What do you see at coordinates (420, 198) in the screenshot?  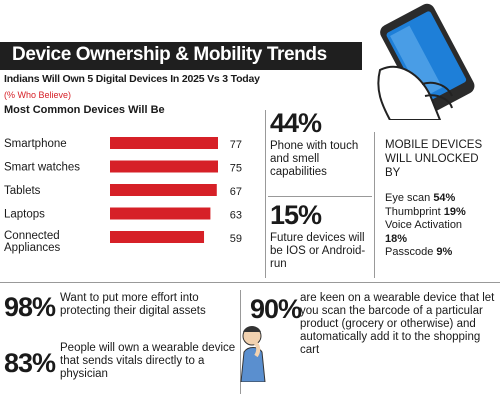 I see `unlock-item: Eye scan 54%` at bounding box center [420, 198].